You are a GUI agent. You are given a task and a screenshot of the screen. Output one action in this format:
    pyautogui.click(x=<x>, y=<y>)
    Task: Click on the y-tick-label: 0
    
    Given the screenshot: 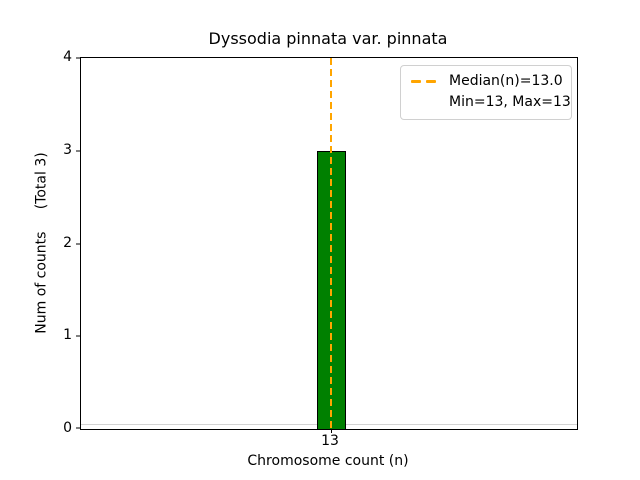 What is the action you would take?
    pyautogui.click(x=67, y=428)
    